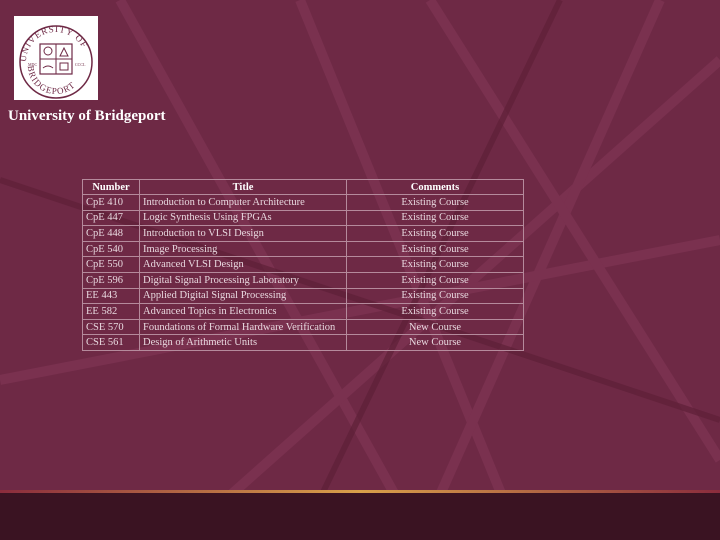 The height and width of the screenshot is (540, 720). What do you see at coordinates (243, 249) in the screenshot?
I see `course-title: Image Processing` at bounding box center [243, 249].